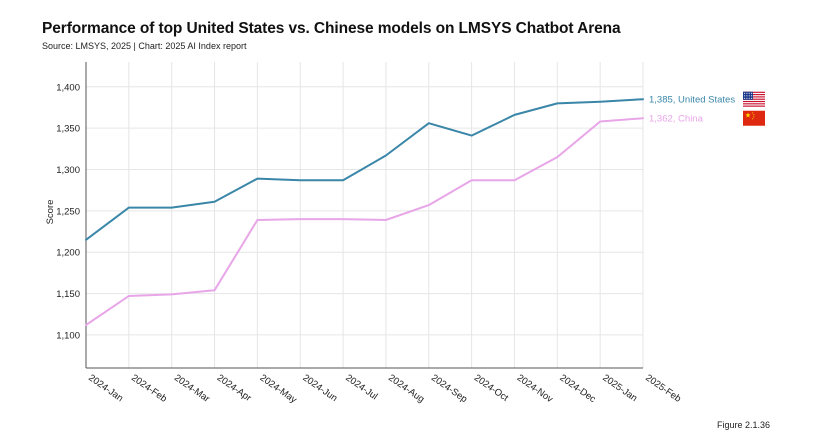 The image size is (820, 437). Describe the element at coordinates (692, 100) in the screenshot. I see `series-end-label: 1,385, United States` at that location.